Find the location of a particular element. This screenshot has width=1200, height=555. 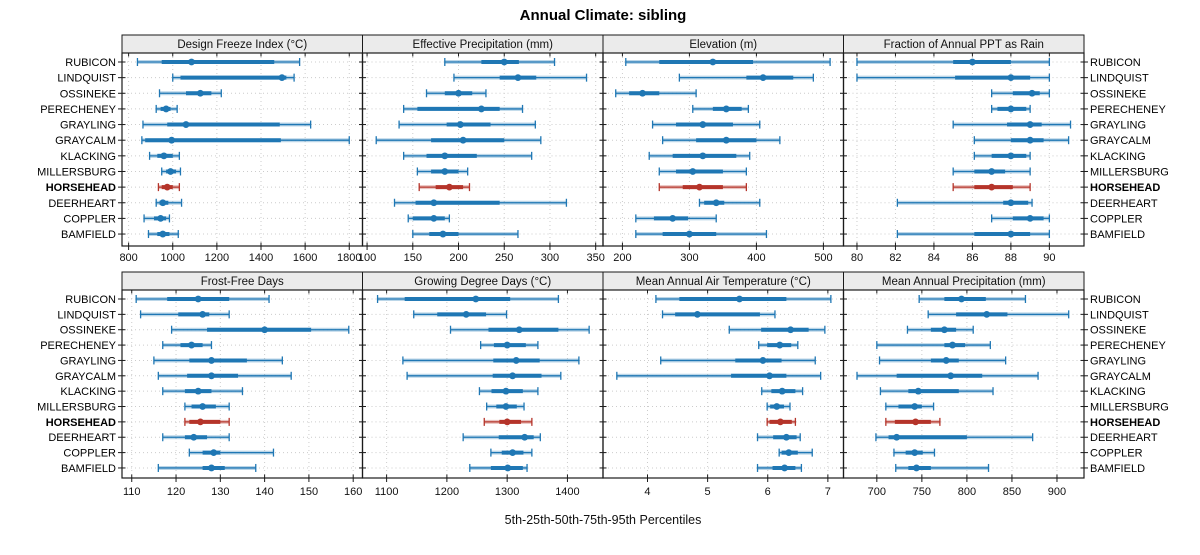

strip-title-mean-annual-precipitation: Mean Annual Precipitation (mm) is located at coordinates (964, 282).